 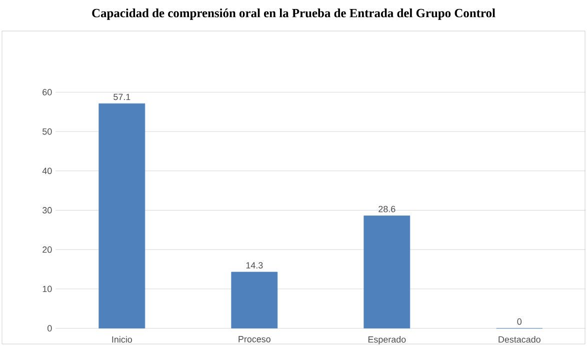 What do you see at coordinates (294, 14) in the screenshot?
I see `chart-title: Capacidad de comprensión oral en la Prueba de Entrada del Grupo Control` at bounding box center [294, 14].